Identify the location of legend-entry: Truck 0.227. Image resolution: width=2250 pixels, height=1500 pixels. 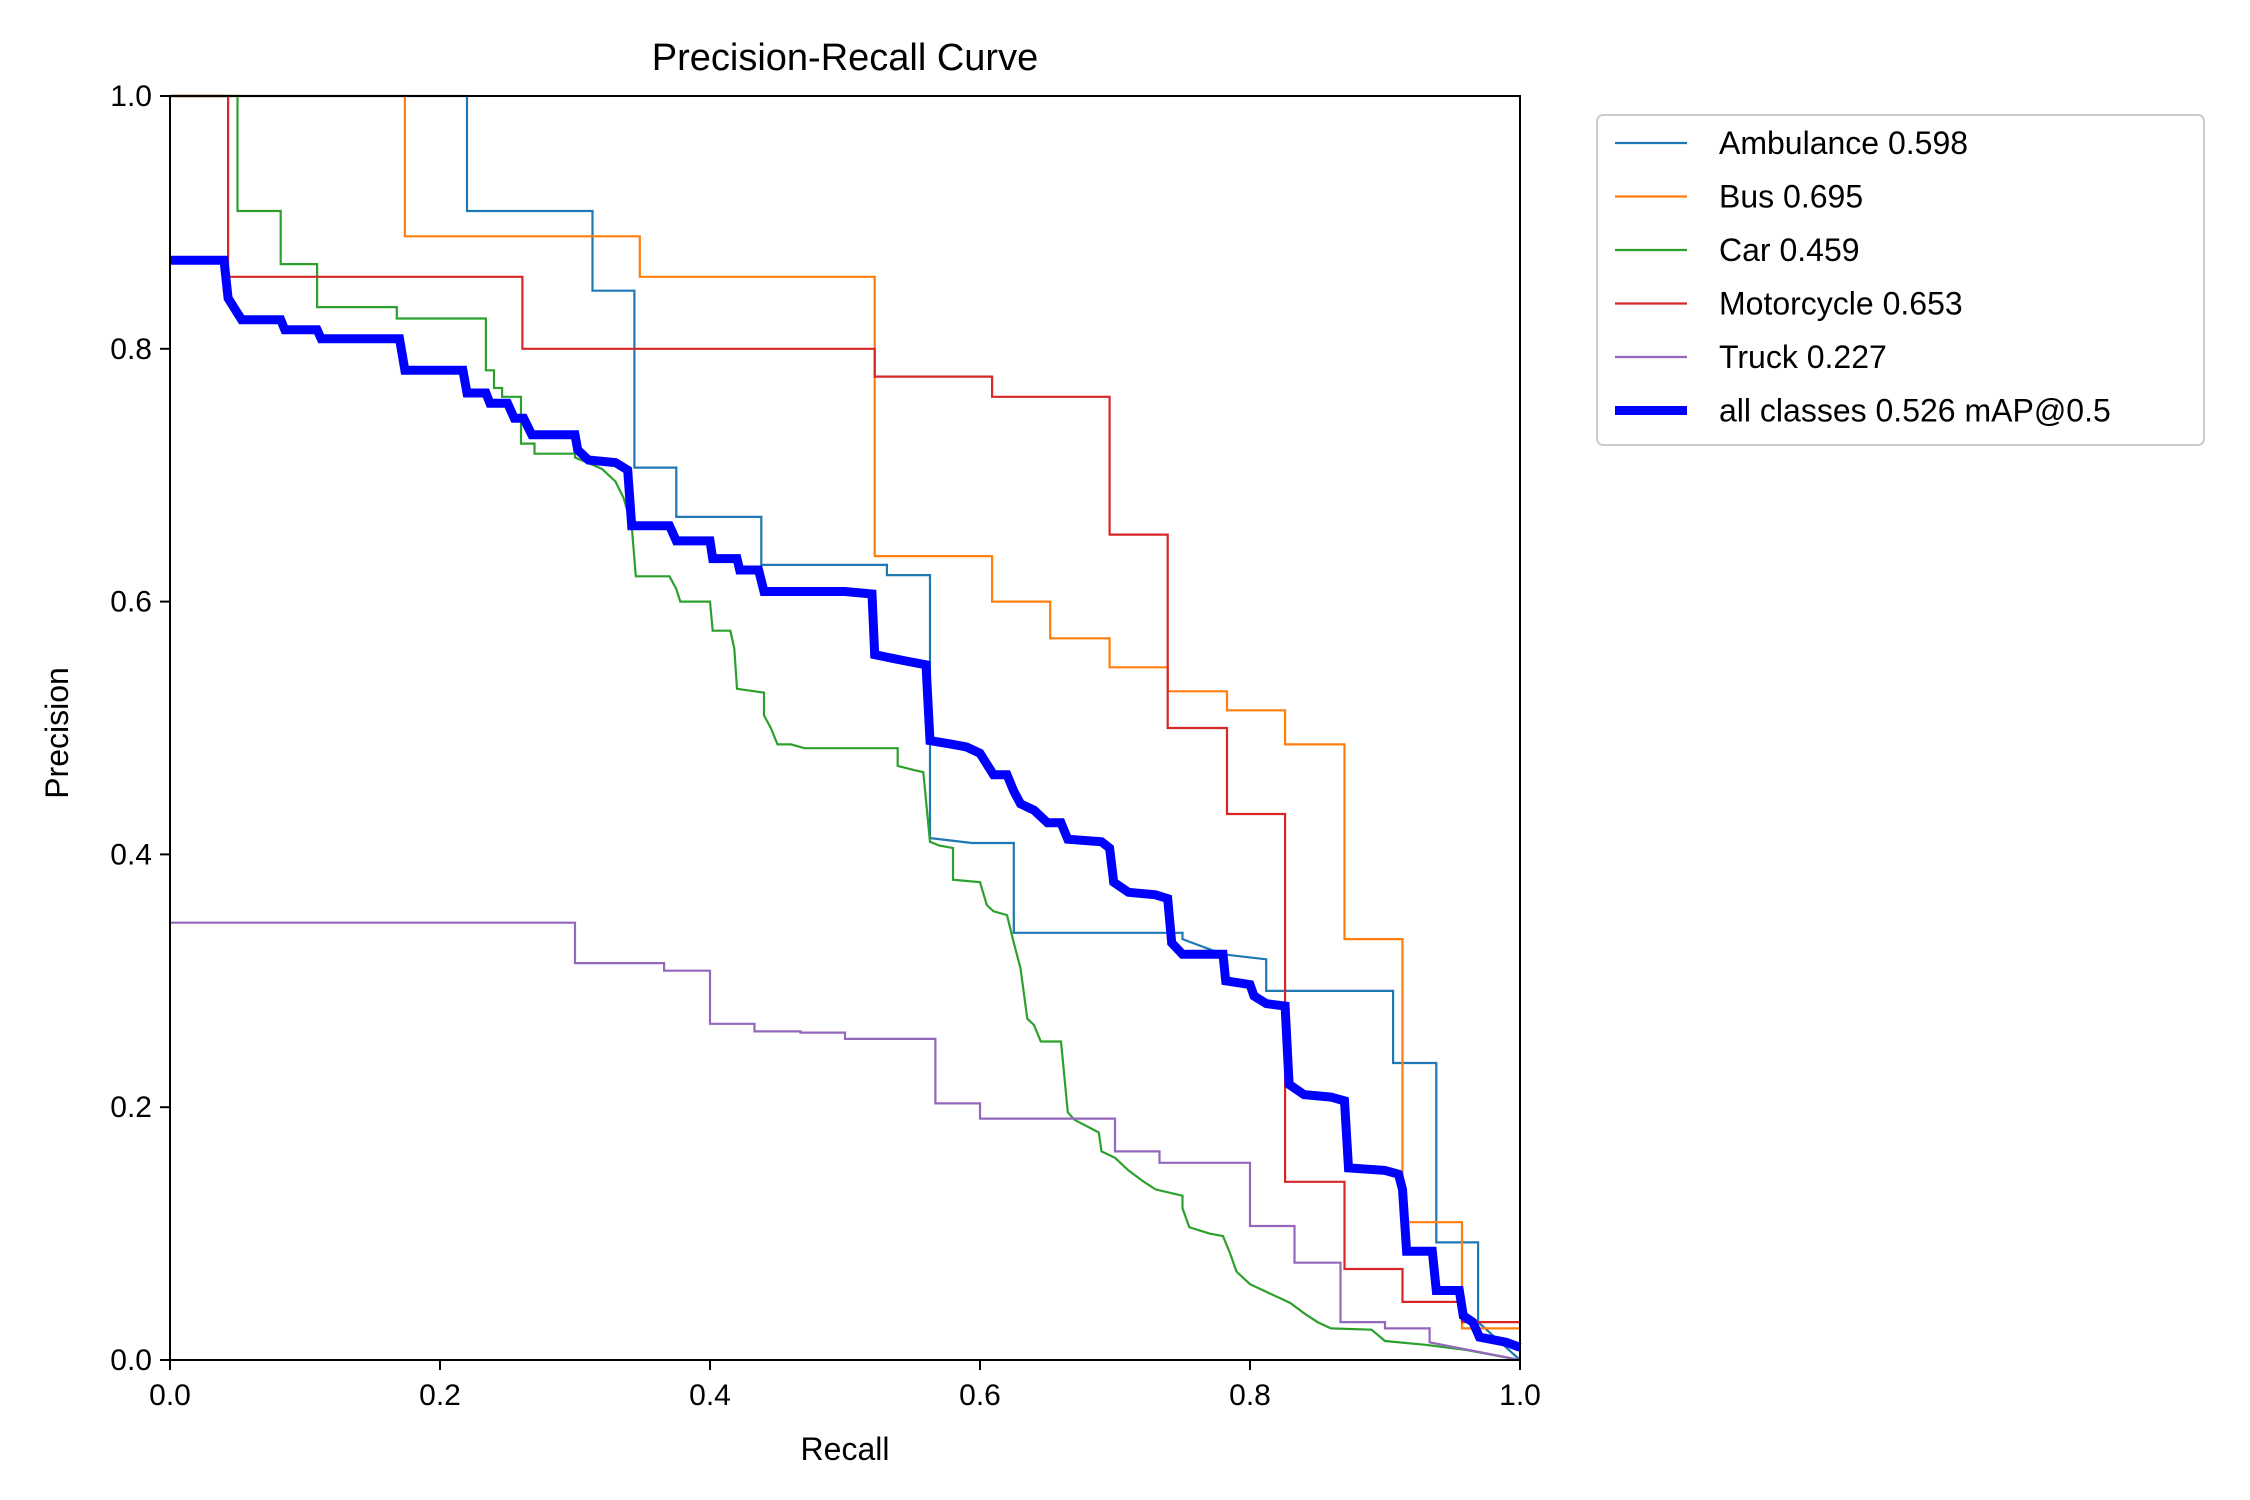
(1751, 357).